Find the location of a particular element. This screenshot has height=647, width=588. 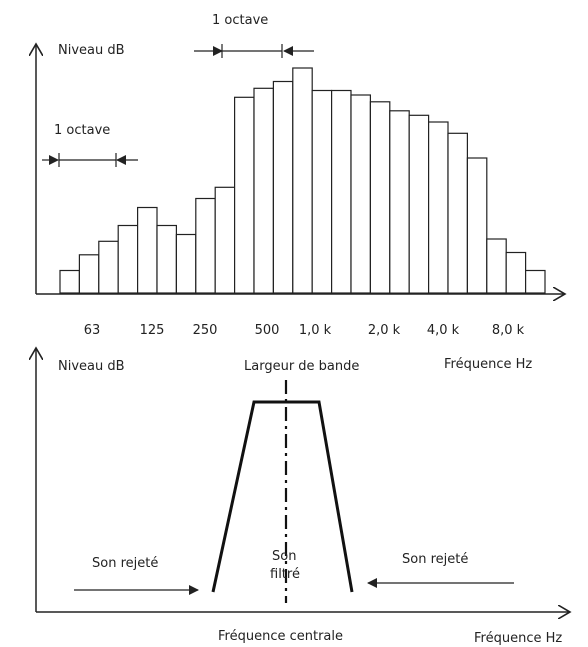

bottom-ylabel: Niveau dB is located at coordinates (91, 366).